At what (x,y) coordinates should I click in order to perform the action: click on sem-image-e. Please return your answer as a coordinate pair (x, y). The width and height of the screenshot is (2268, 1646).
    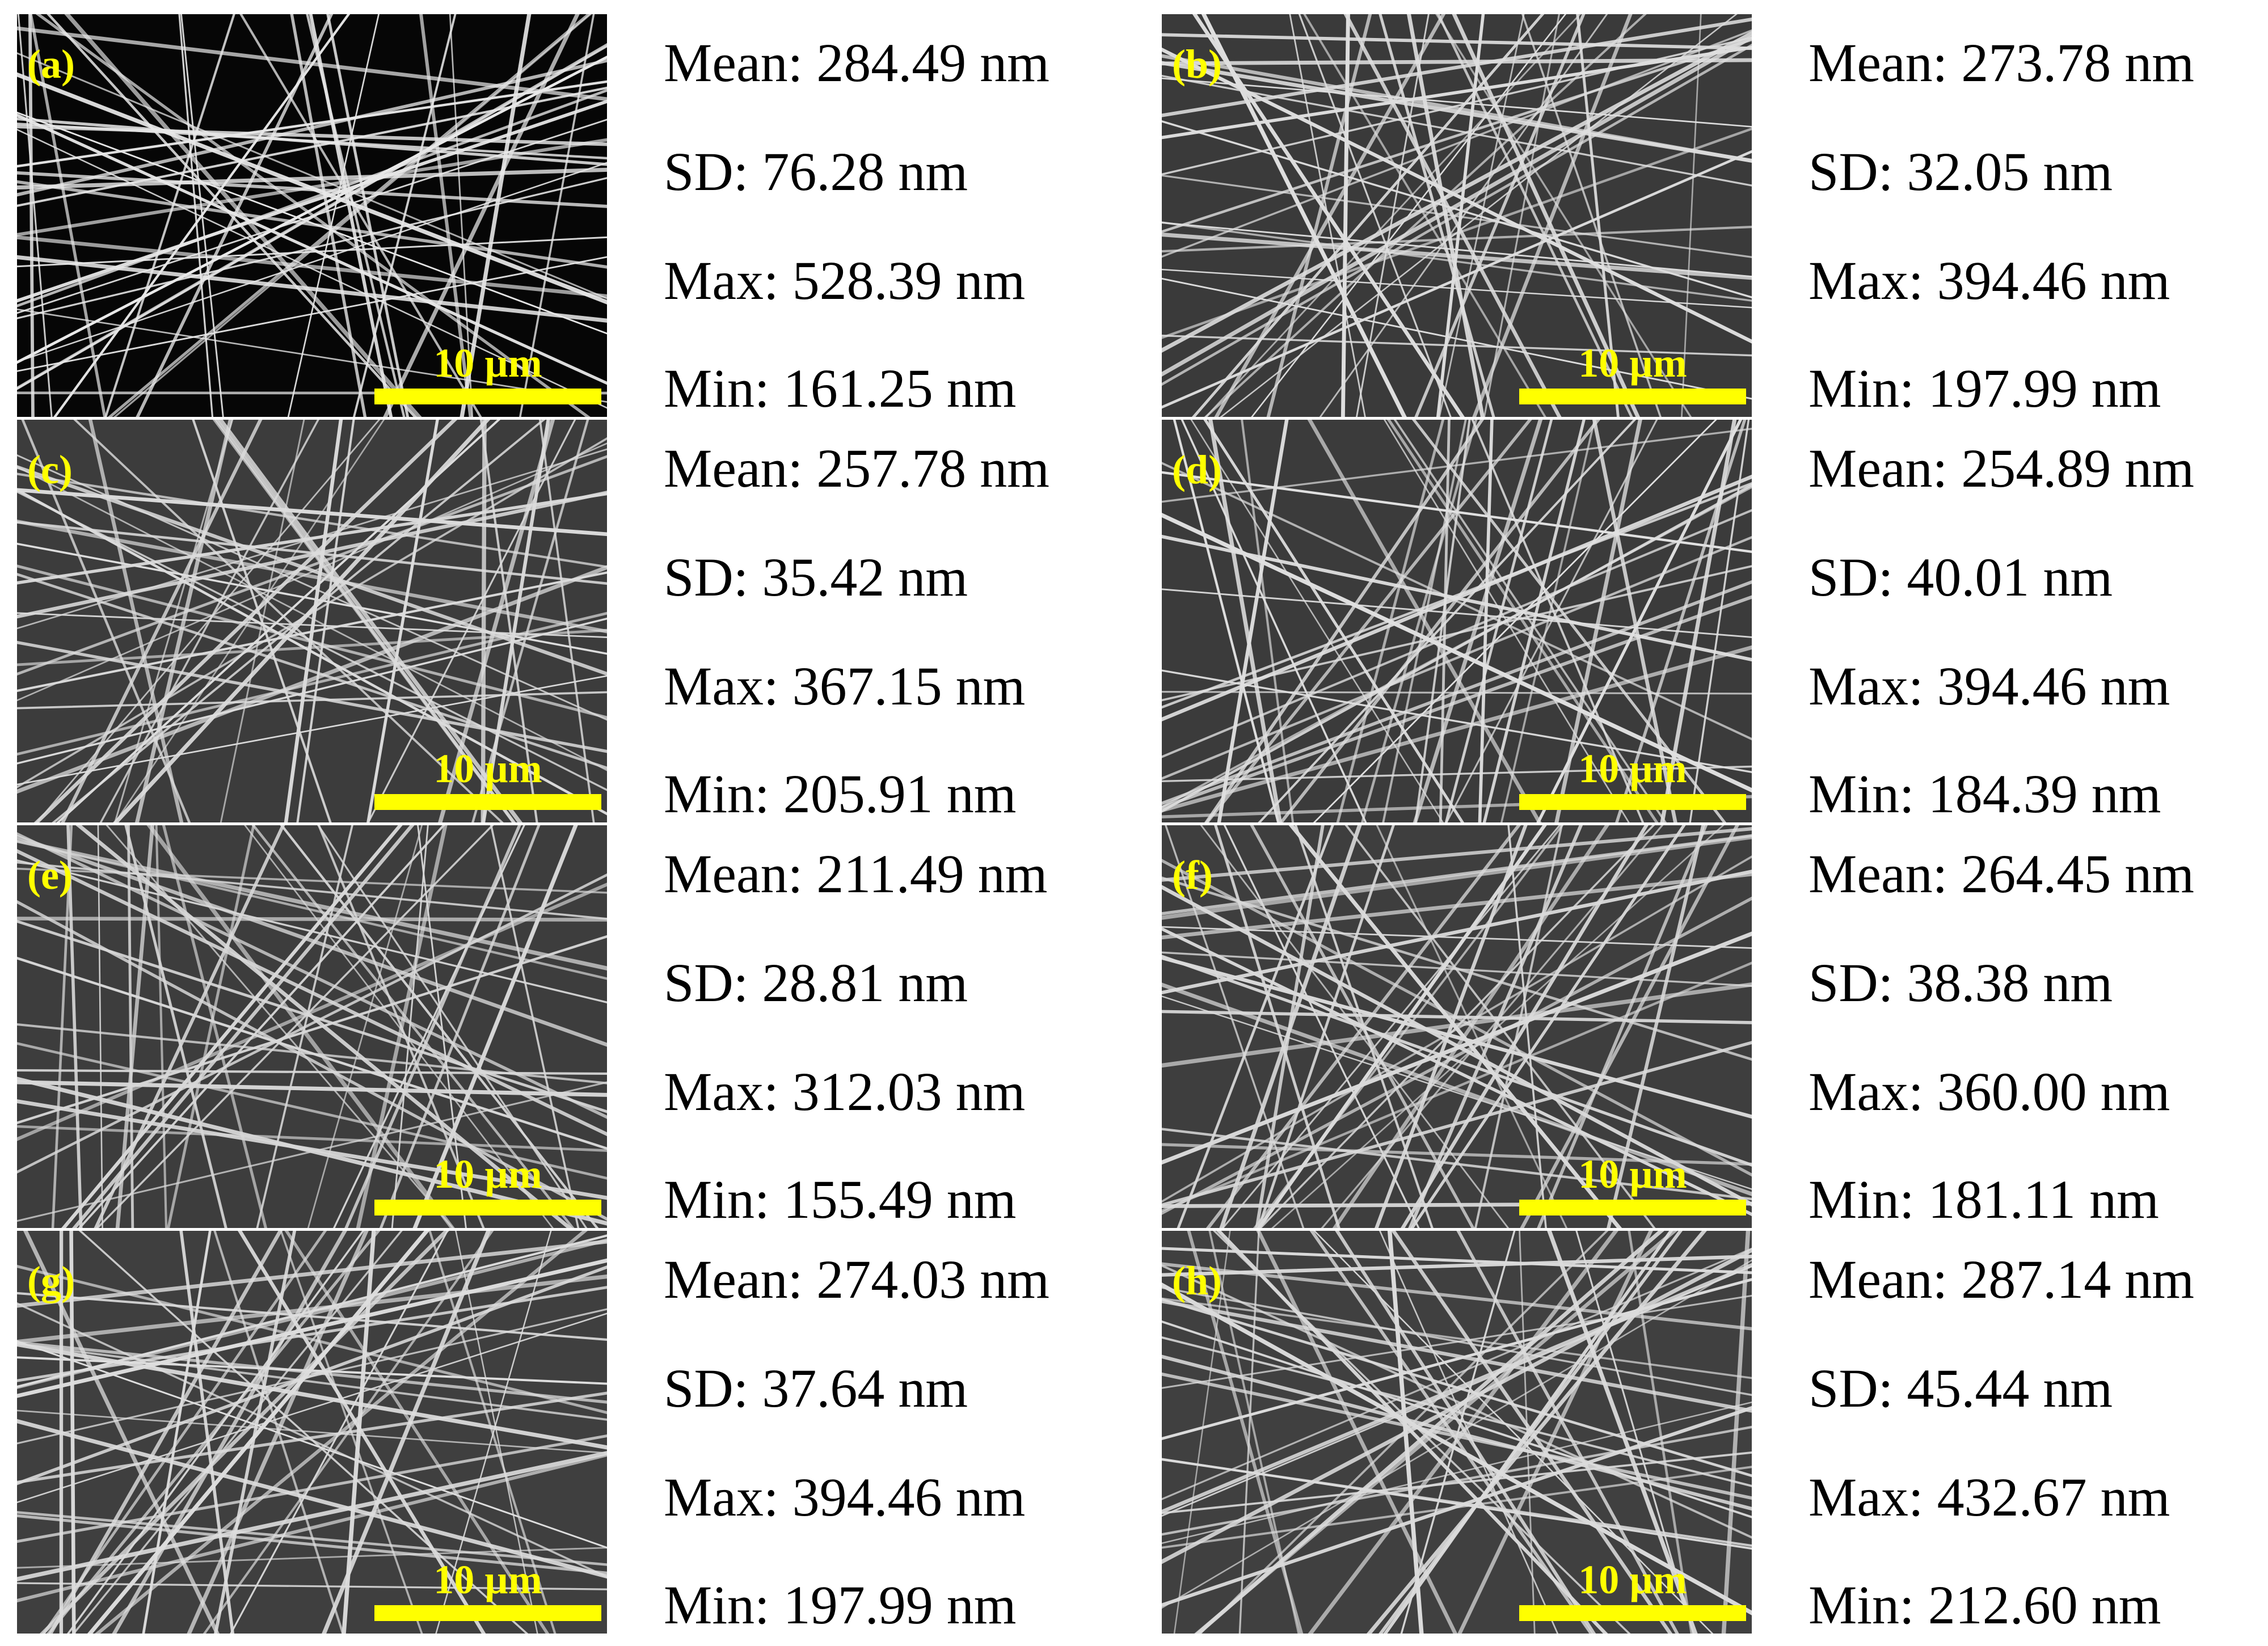
    Looking at the image, I should click on (312, 1026).